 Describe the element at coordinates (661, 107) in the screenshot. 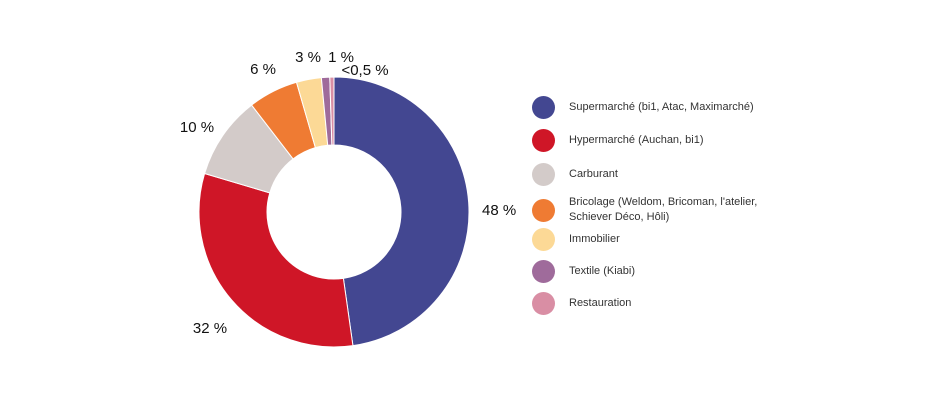

I see `legend-label: Supermarché (bi1, Atac, Maximarché)` at that location.